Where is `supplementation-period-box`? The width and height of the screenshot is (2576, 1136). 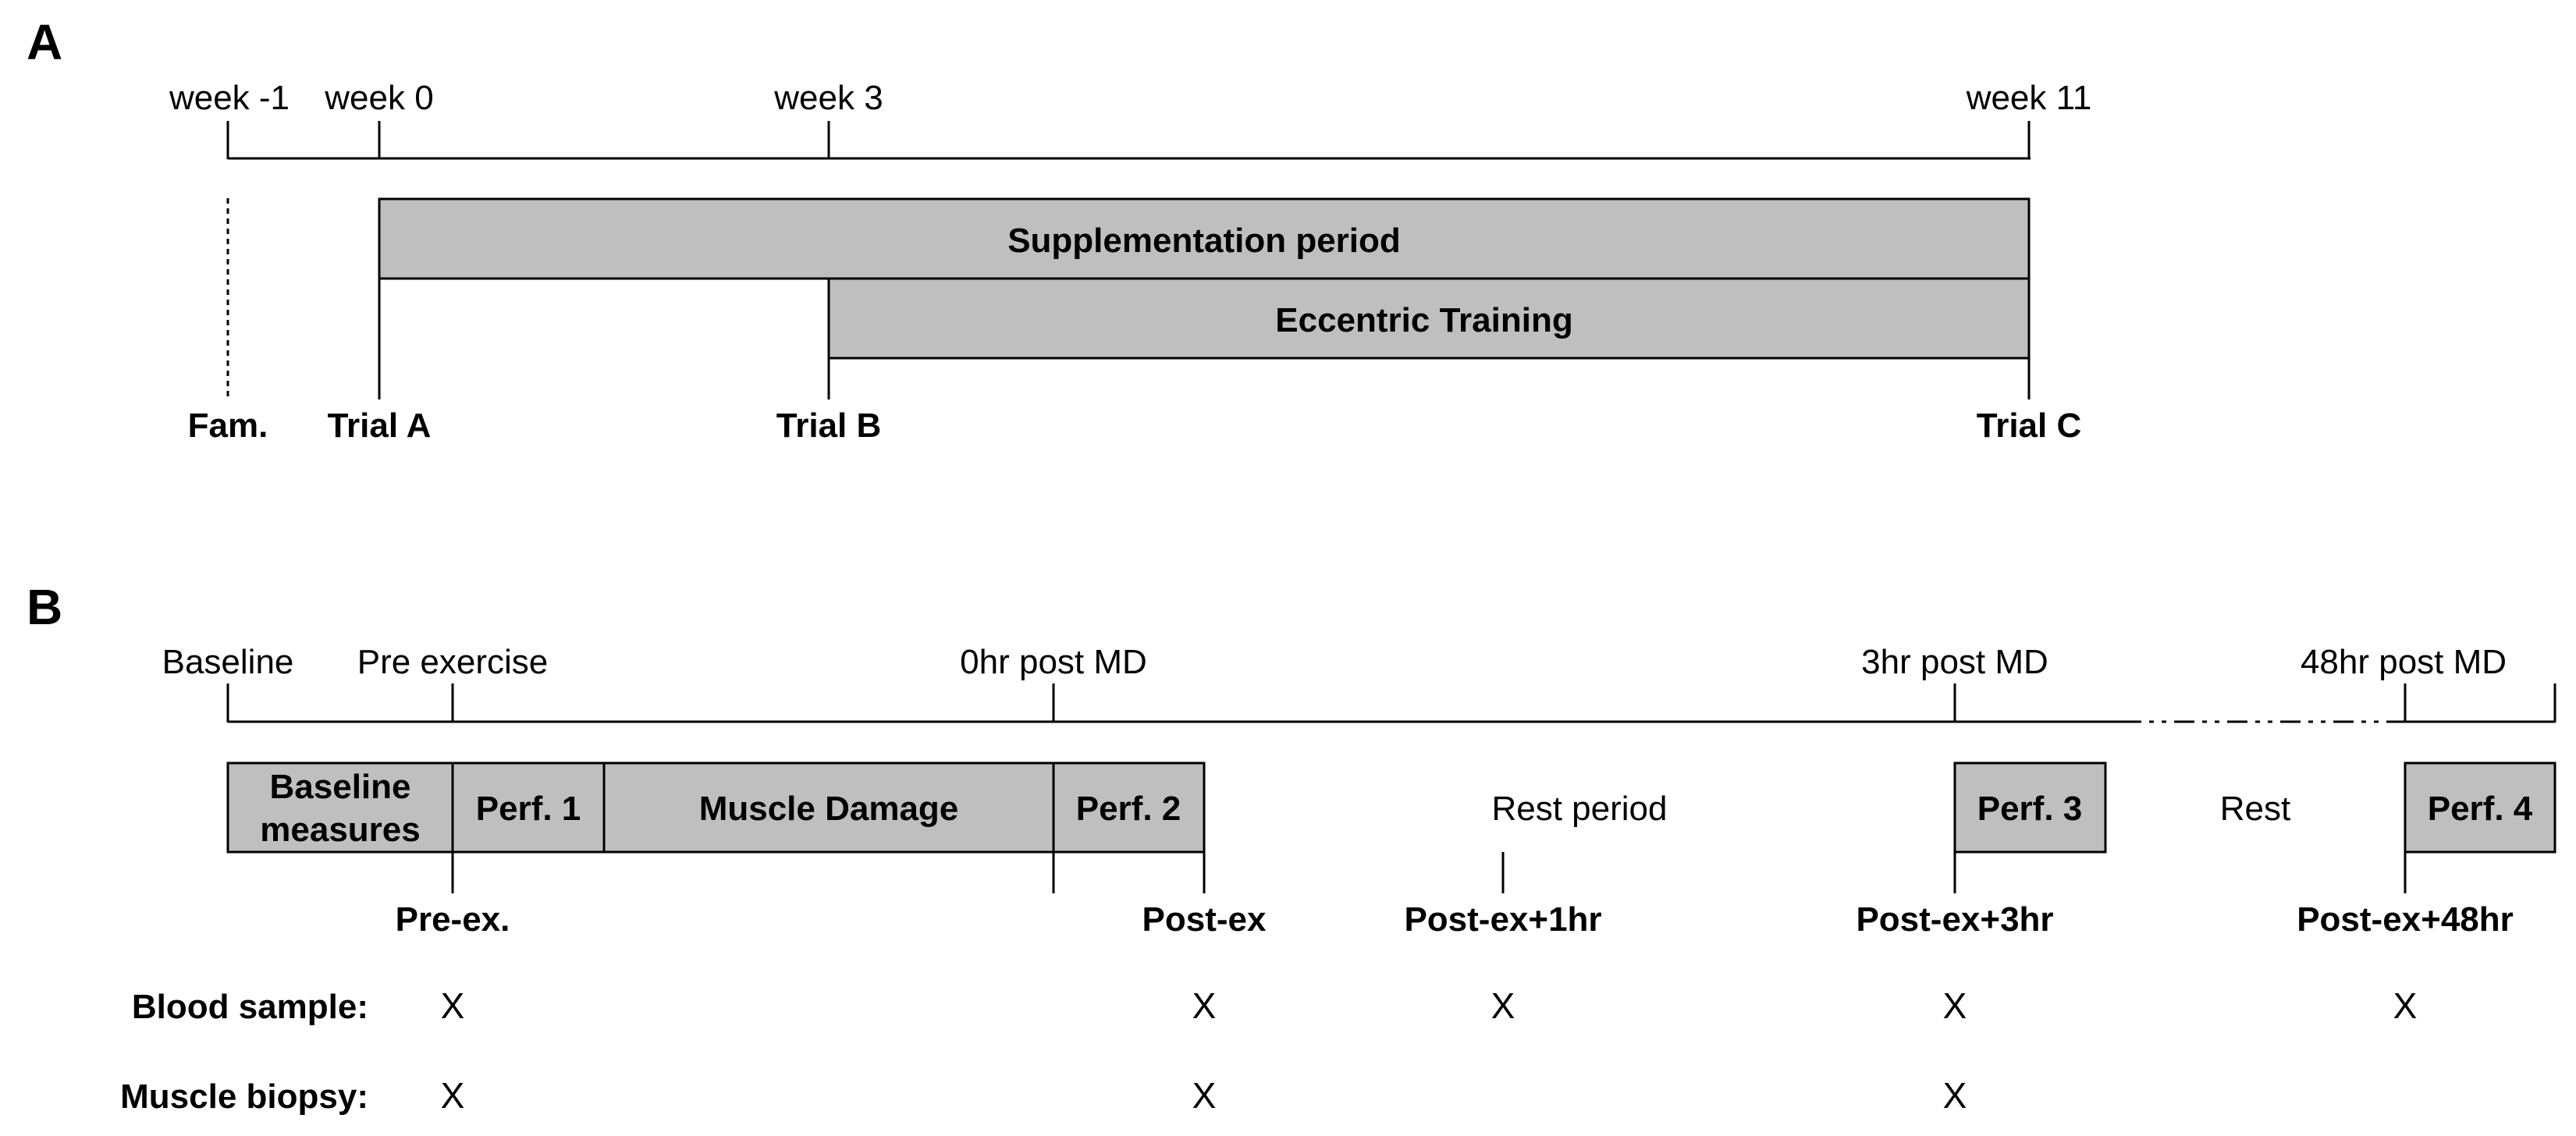 supplementation-period-box is located at coordinates (1204, 238).